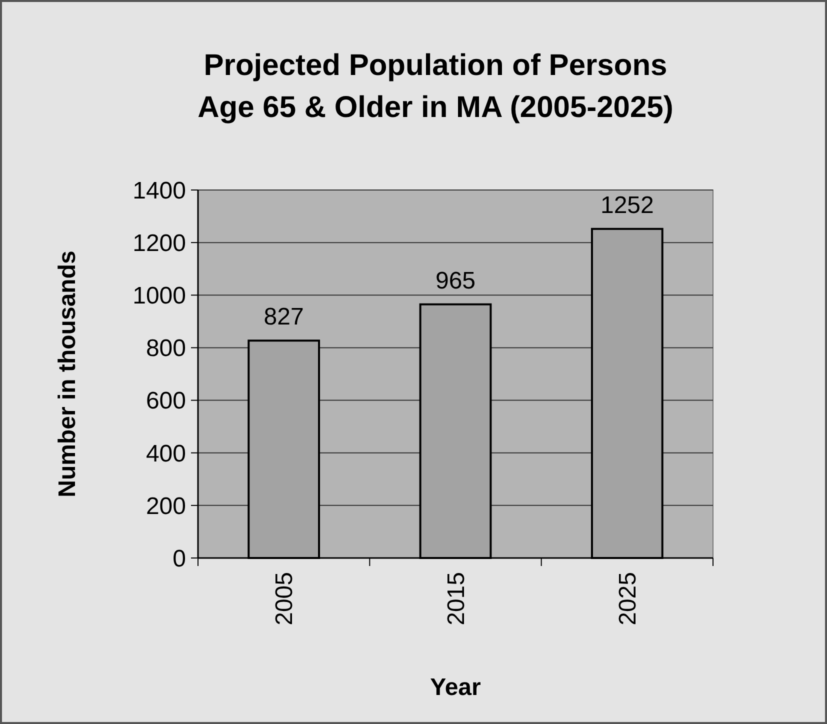 This screenshot has width=827, height=724. What do you see at coordinates (67, 374) in the screenshot?
I see `y-axis-title: Number in thousands` at bounding box center [67, 374].